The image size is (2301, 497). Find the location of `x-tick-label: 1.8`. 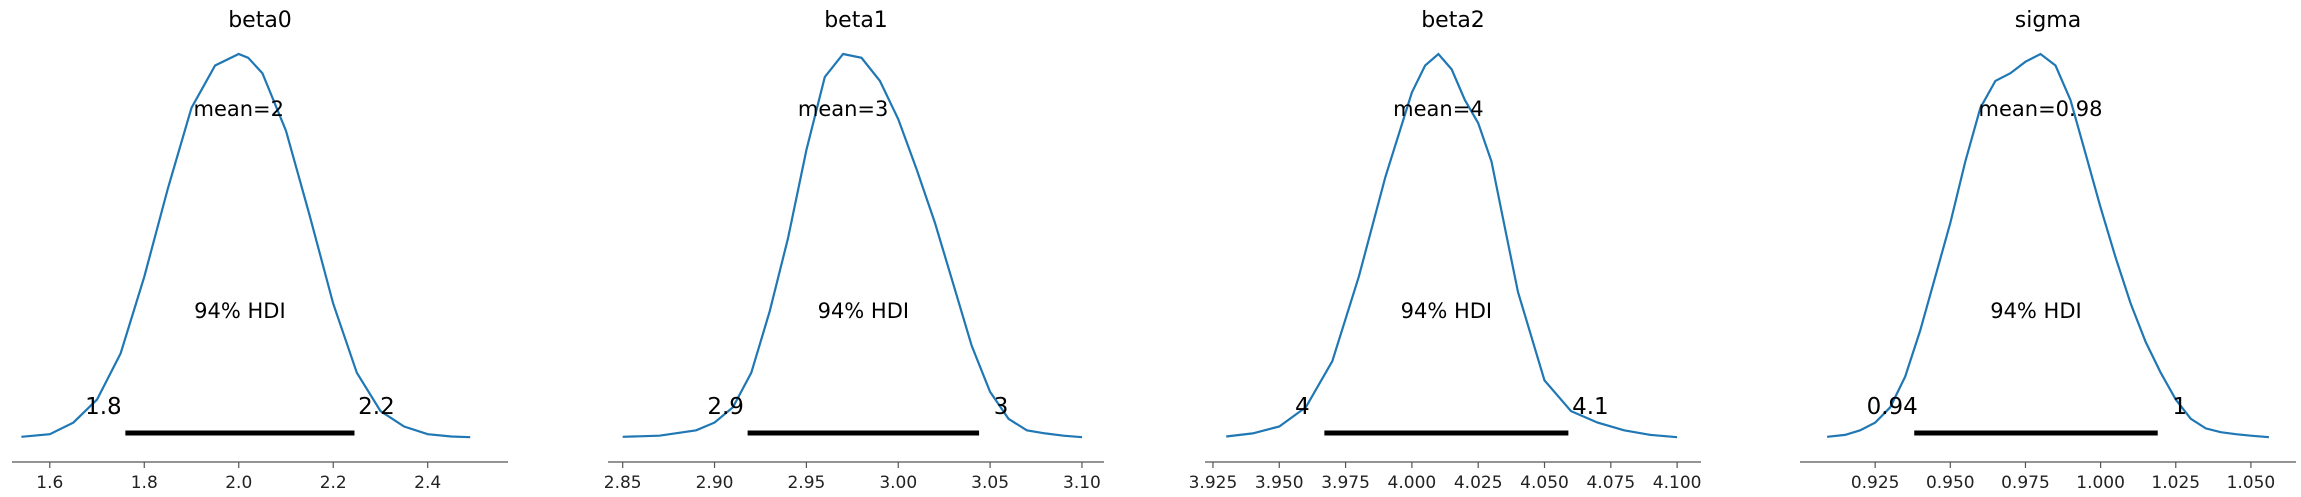

x-tick-label: 1.8 is located at coordinates (144, 483).